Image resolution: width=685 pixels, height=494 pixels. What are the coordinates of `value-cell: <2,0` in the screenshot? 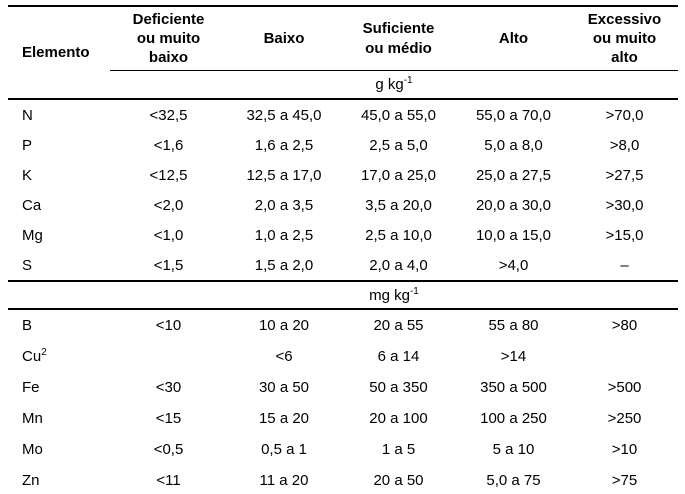 It's located at (168, 205).